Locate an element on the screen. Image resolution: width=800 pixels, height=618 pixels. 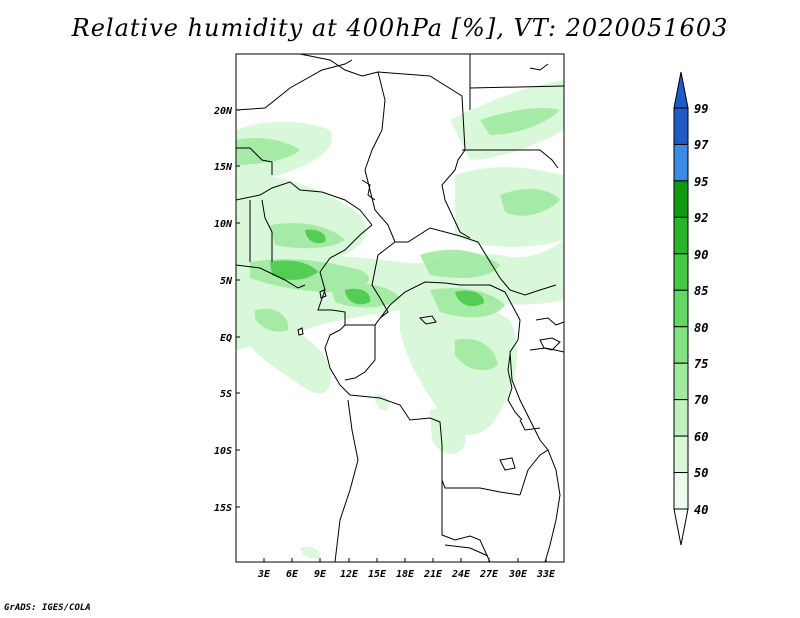
colorbar-label: 60 is located at coordinates (701, 437).